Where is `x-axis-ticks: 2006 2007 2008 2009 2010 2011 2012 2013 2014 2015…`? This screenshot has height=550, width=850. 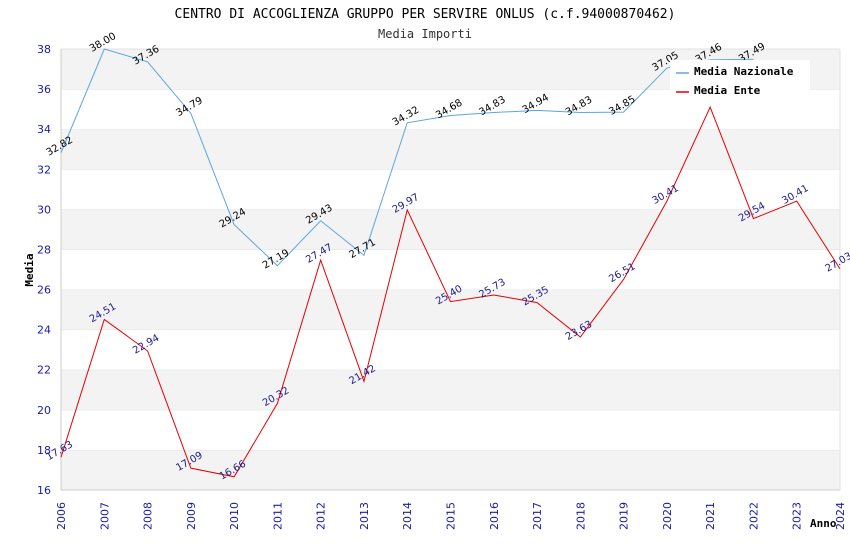
x-axis-ticks: 2006 2007 2008 2009 2010 2011 2012 2013 2014 2015… is located at coordinates (451, 516).